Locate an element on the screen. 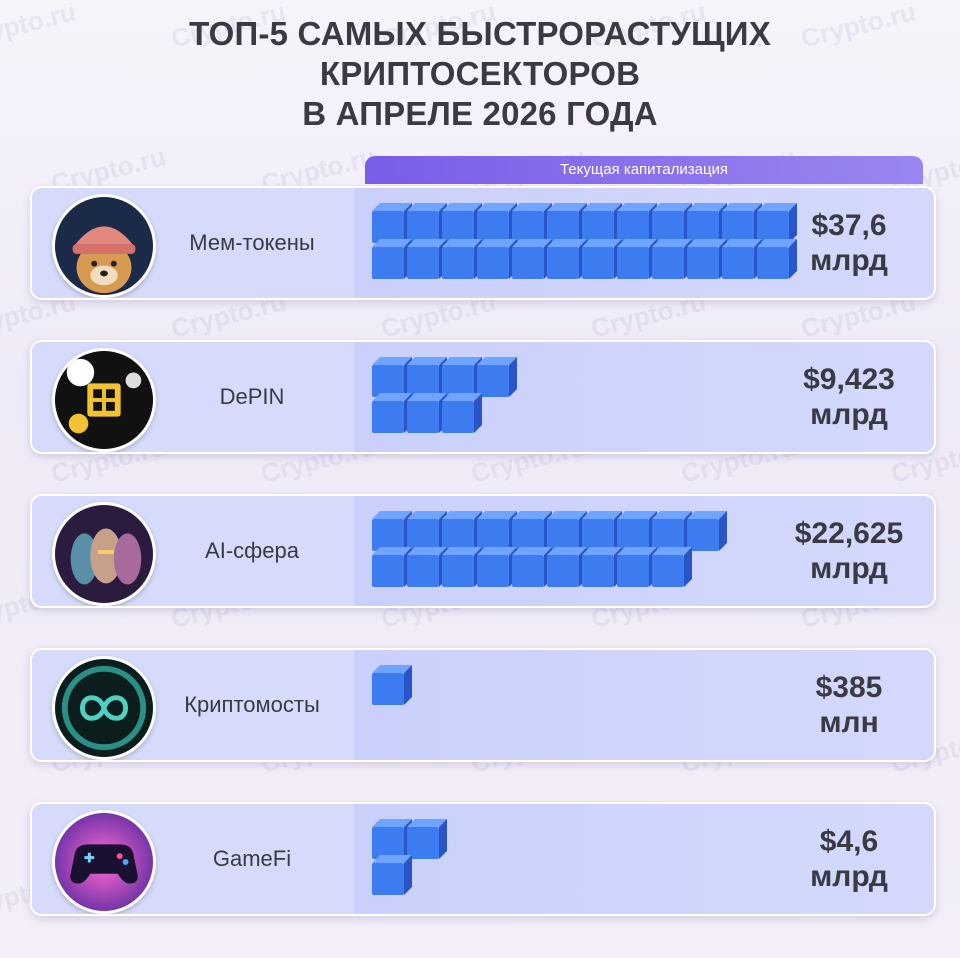 Image resolution: width=960 pixels, height=958 pixels. title-line-2: КРИПТОСЕКТОРОВ is located at coordinates (480, 73).